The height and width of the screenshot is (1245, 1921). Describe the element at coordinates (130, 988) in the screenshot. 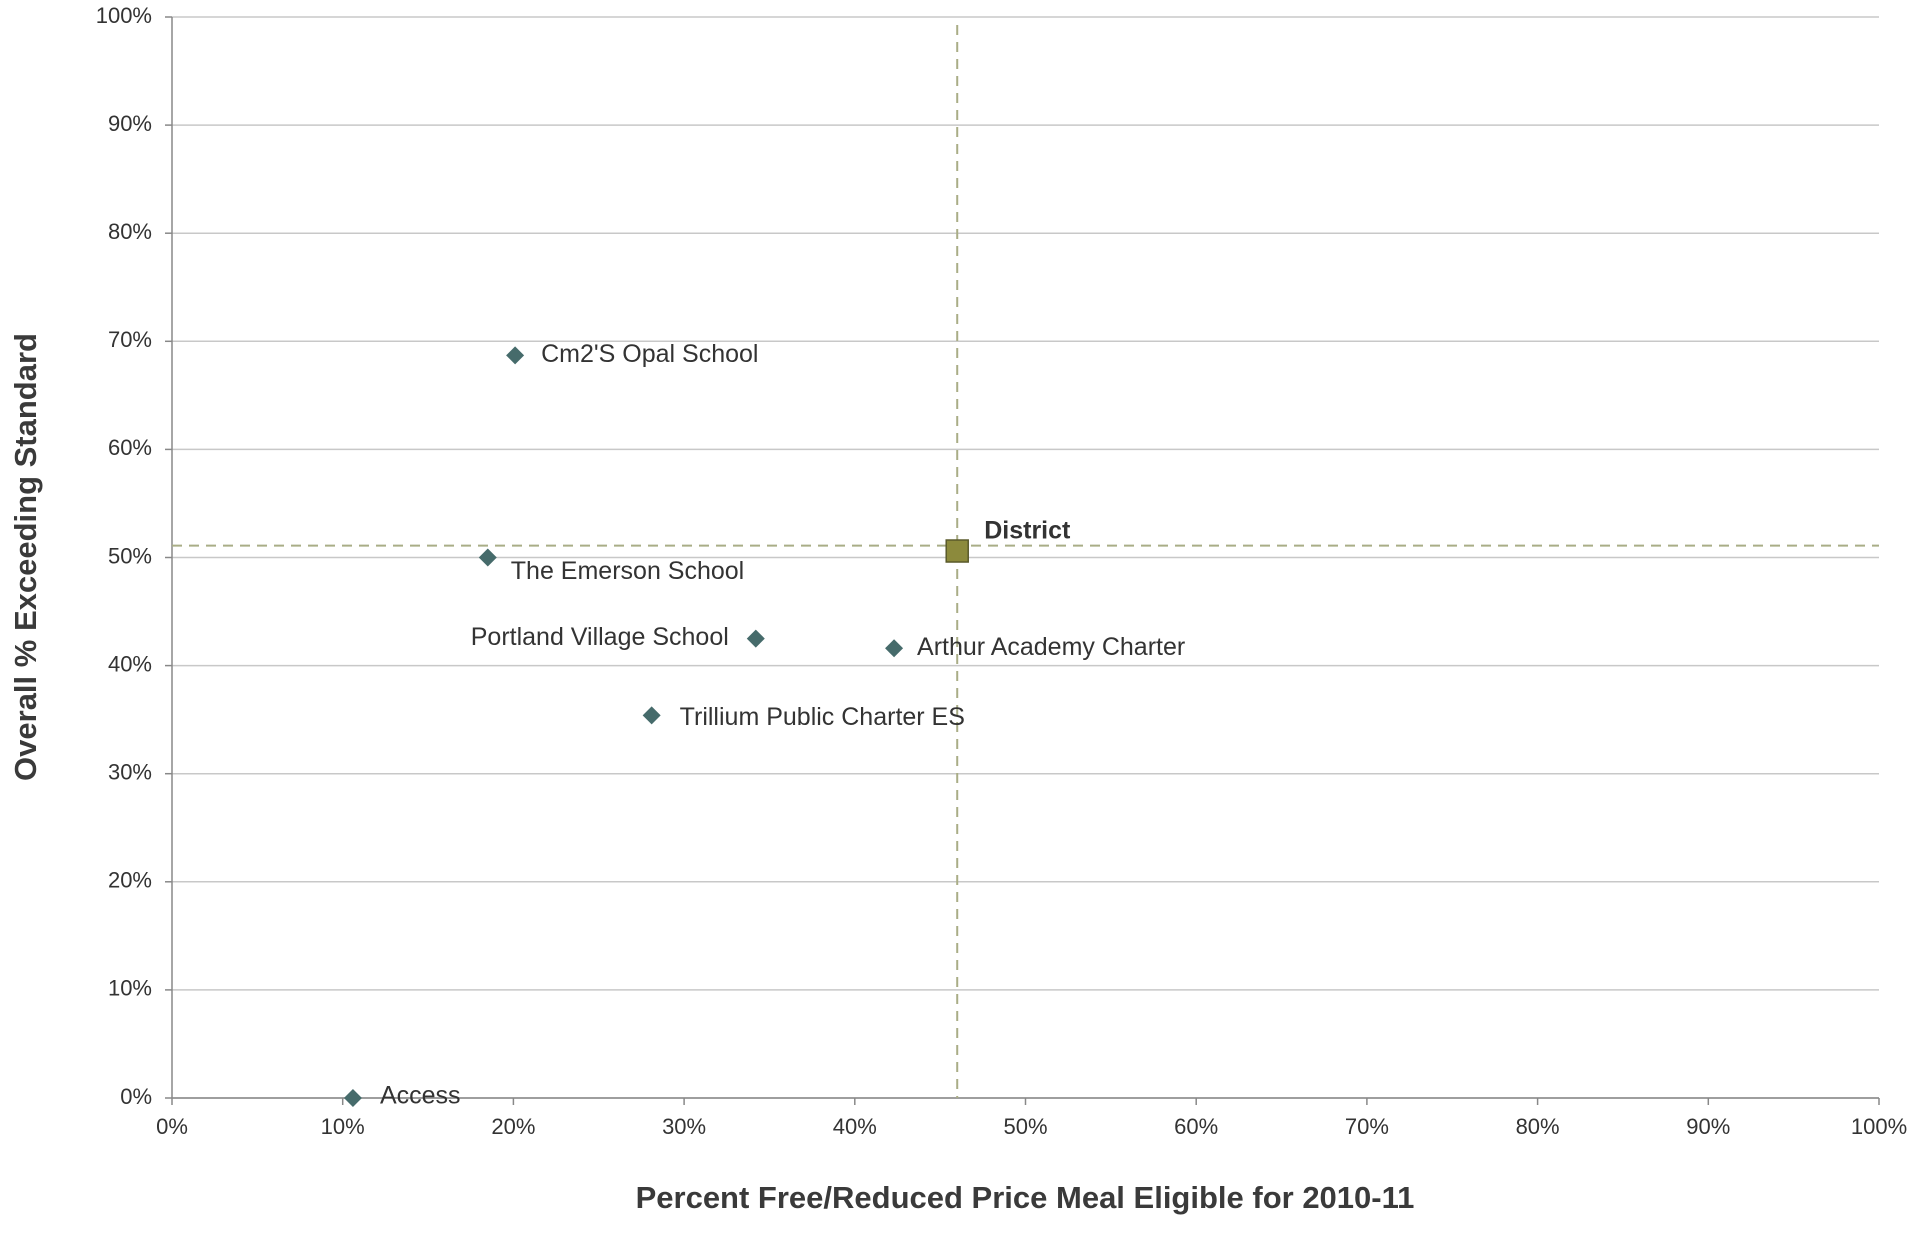

I see `y-tick-label: 10%` at that location.